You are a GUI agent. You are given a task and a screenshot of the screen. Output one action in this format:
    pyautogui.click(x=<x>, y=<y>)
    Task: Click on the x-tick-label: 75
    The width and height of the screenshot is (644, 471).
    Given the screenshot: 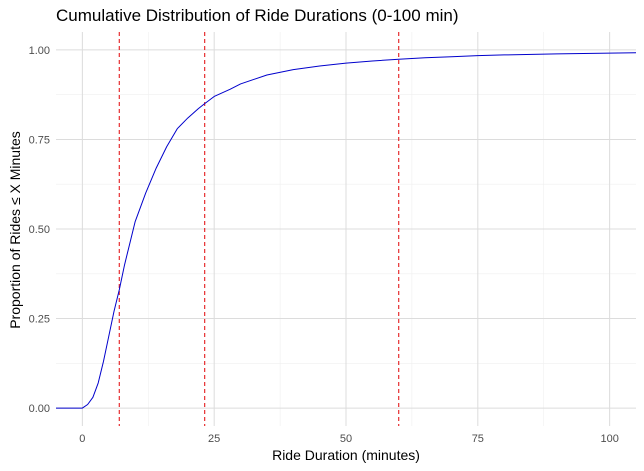 What is the action you would take?
    pyautogui.click(x=478, y=439)
    